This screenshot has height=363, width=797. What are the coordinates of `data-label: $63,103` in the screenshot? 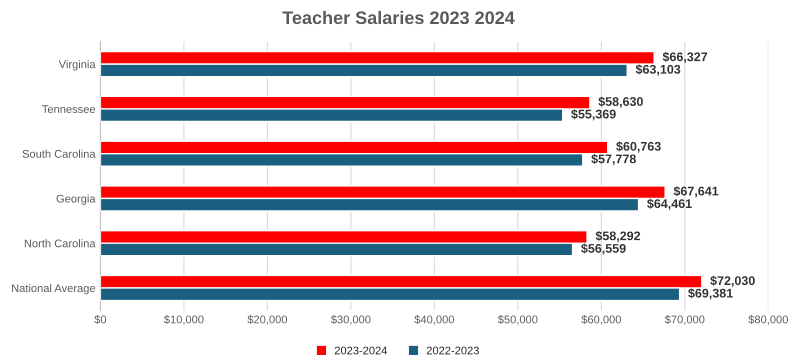 It's located at (658, 70).